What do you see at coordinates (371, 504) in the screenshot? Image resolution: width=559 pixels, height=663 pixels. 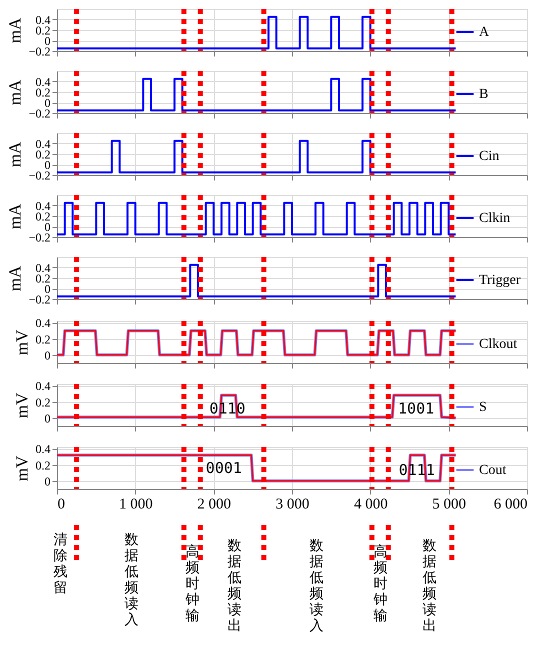 I see `x-tick-label: 4 000` at bounding box center [371, 504].